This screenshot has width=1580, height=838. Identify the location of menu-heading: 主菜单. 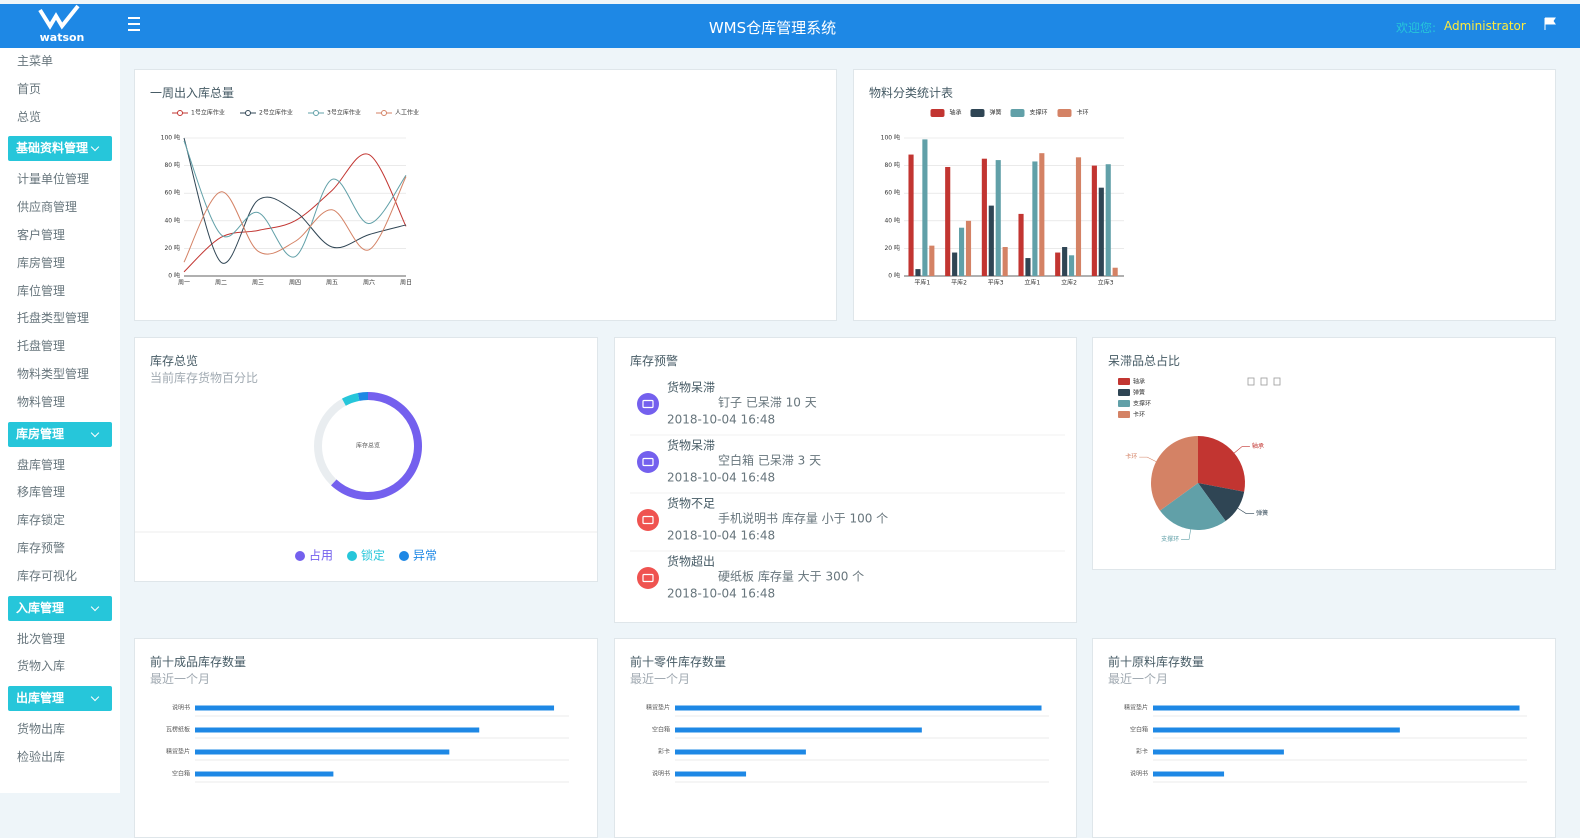
(35, 61).